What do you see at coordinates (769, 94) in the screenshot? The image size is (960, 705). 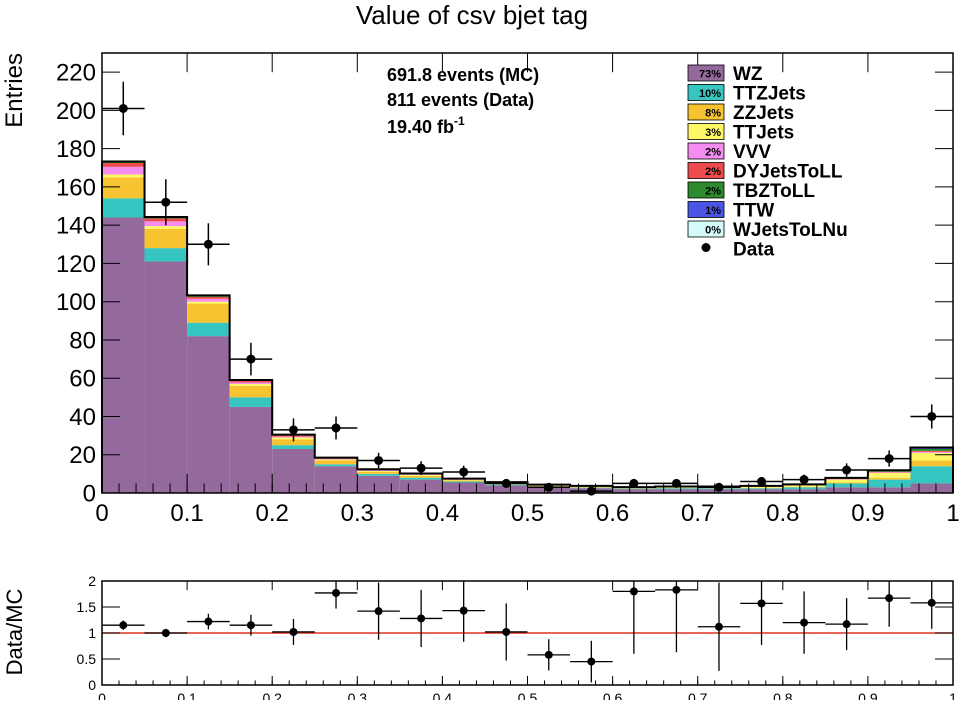 I see `legend-label: TTZJets` at bounding box center [769, 94].